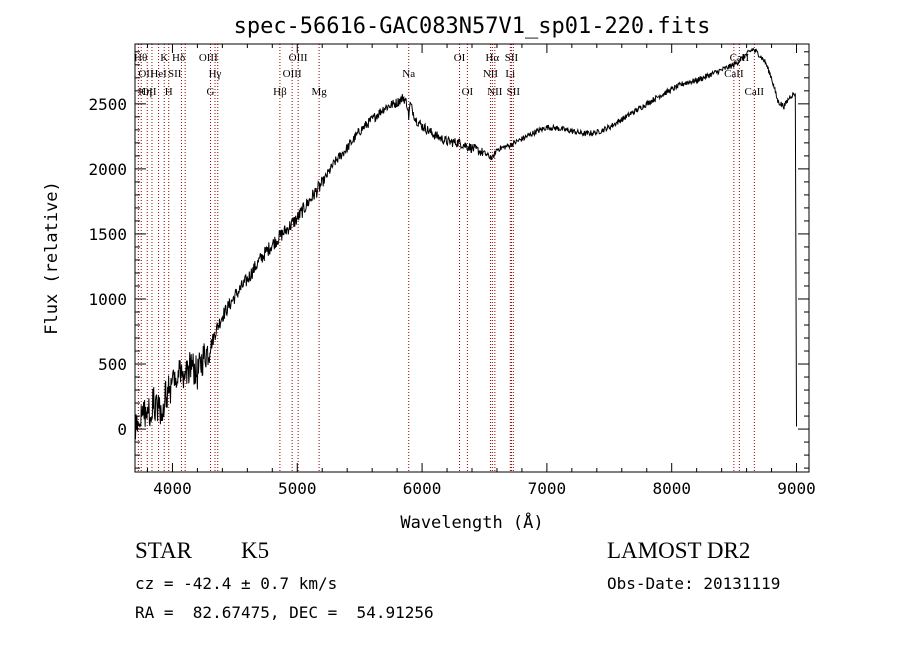 The width and height of the screenshot is (900, 649). Describe the element at coordinates (163, 550) in the screenshot. I see `object-class: STAR` at that location.